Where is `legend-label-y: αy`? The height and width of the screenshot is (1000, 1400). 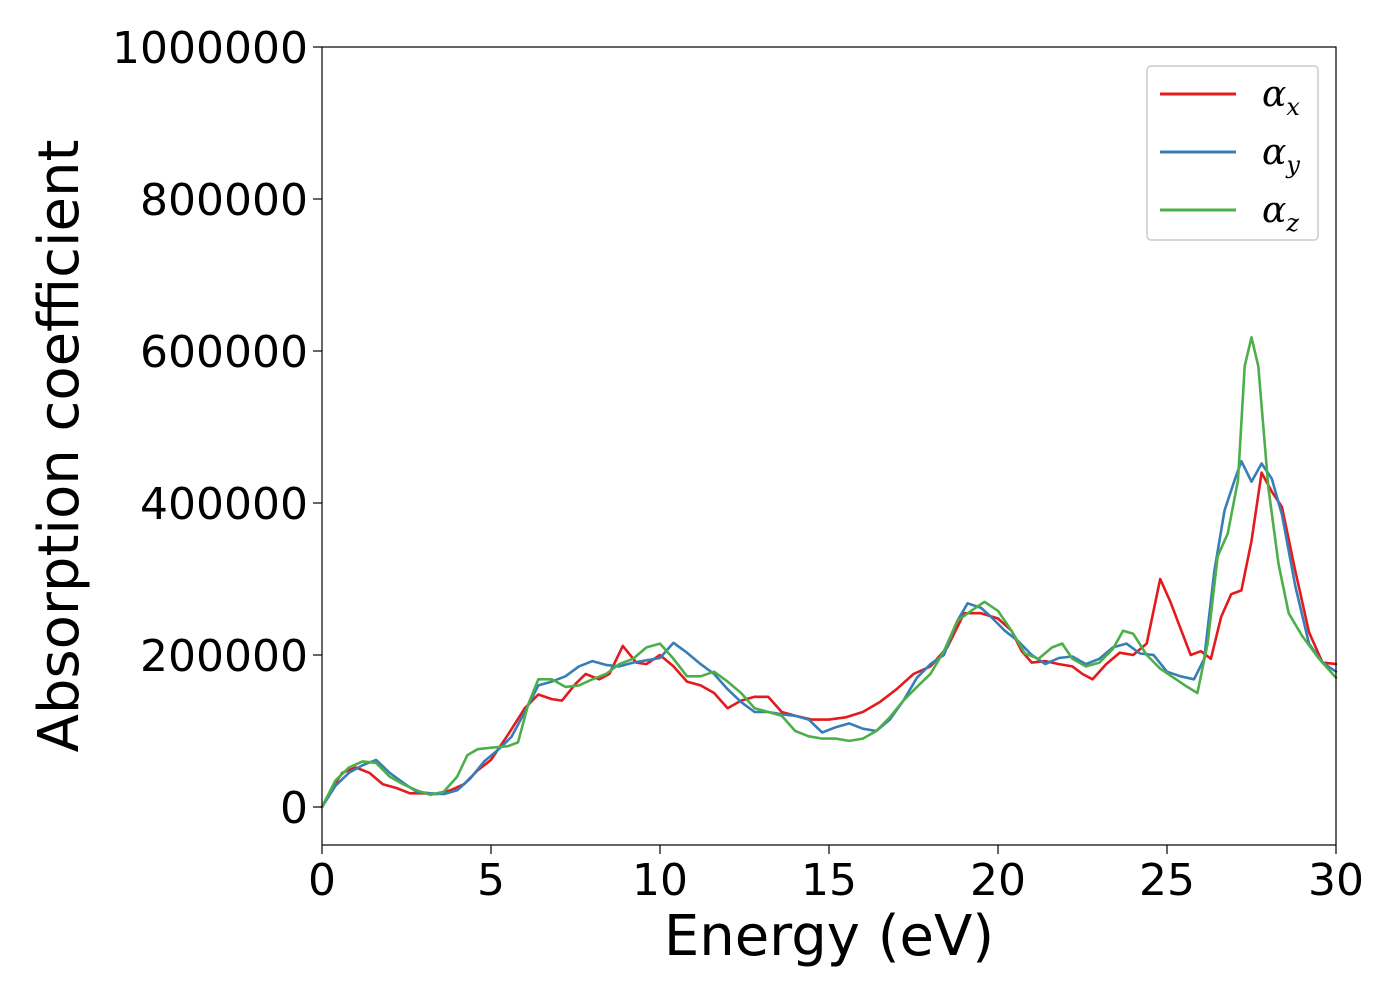 legend-label-y: αy is located at coordinates (1281, 155).